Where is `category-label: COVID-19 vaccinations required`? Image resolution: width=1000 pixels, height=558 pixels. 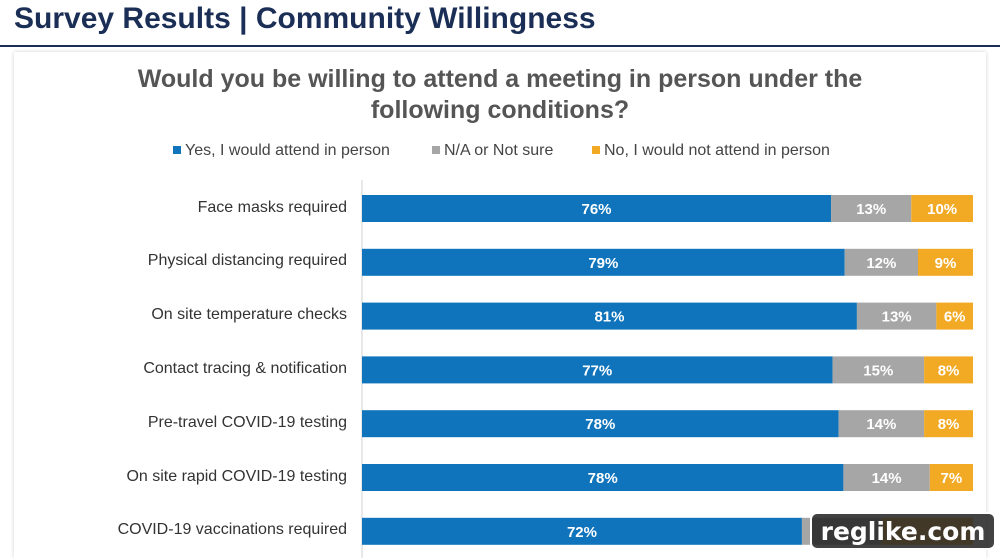
category-label: COVID-19 vaccinations required is located at coordinates (232, 530).